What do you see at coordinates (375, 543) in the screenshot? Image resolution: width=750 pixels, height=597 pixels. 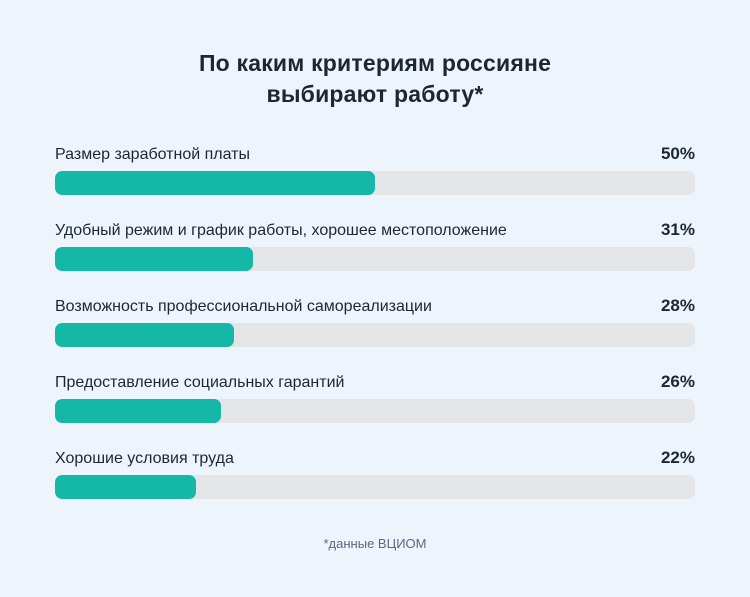 I see `source-footnote: *данные ВЦИОМ` at bounding box center [375, 543].